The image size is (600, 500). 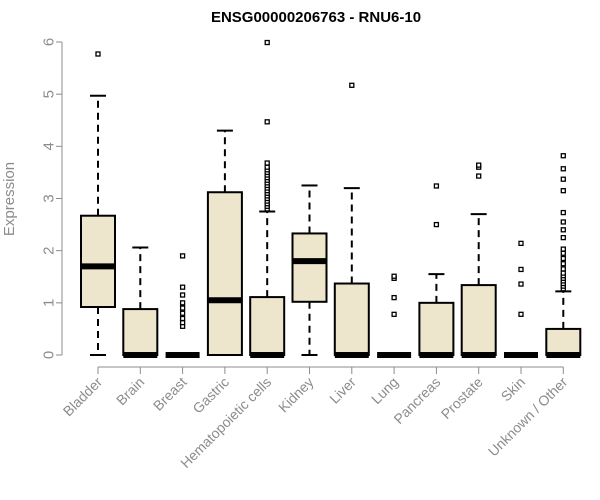 What do you see at coordinates (49, 94) in the screenshot?
I see `y-tick-label: 5` at bounding box center [49, 94].